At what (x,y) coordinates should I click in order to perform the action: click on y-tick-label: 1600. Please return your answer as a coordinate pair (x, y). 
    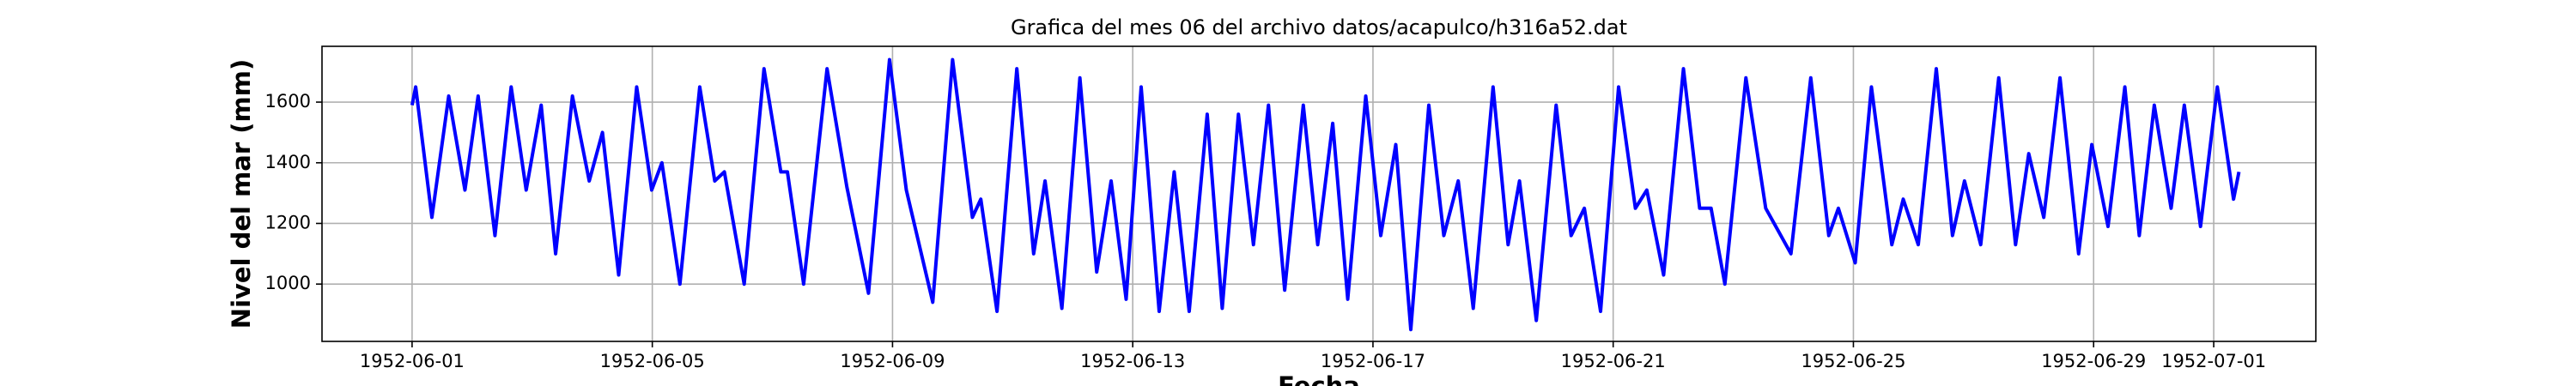
    Looking at the image, I should click on (288, 101).